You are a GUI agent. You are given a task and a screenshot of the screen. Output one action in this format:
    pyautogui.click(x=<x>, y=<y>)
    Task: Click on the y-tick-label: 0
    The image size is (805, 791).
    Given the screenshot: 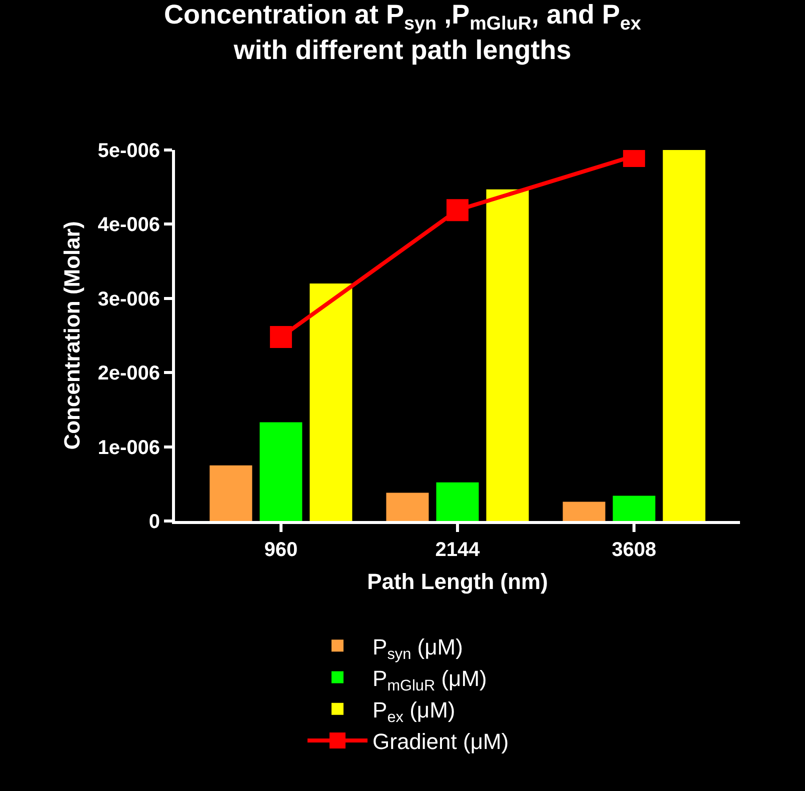 What is the action you would take?
    pyautogui.click(x=154, y=522)
    